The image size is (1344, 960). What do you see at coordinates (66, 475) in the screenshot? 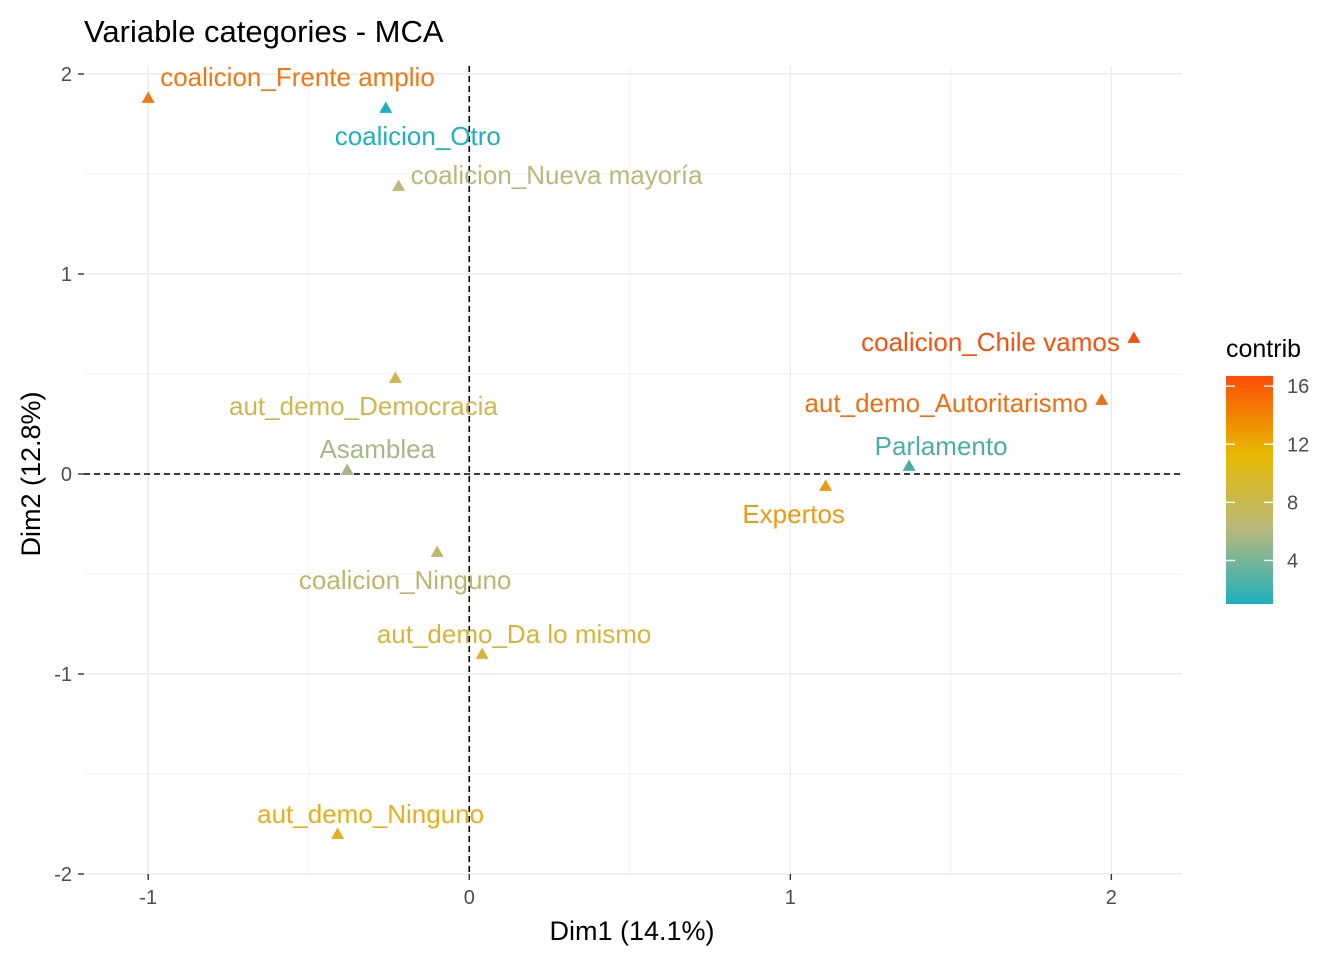
I see `y-tick-label: 0` at bounding box center [66, 475].